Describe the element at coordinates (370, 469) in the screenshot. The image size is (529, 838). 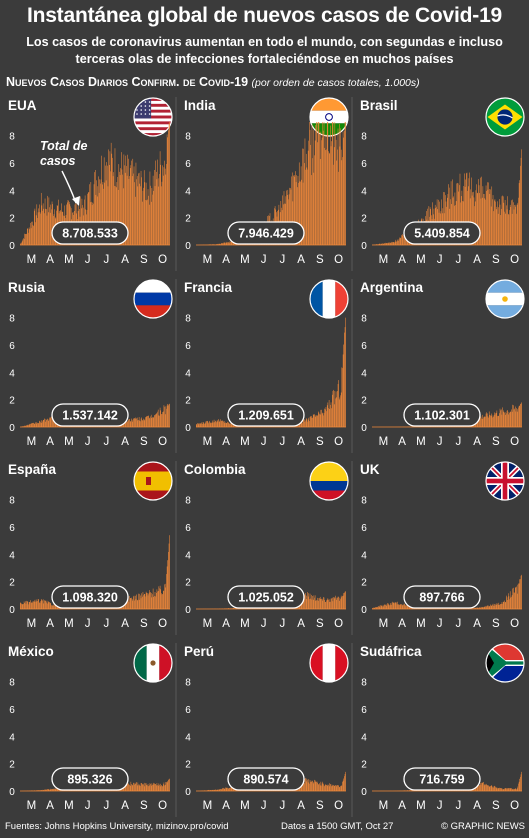
I see `country-name: UK` at that location.